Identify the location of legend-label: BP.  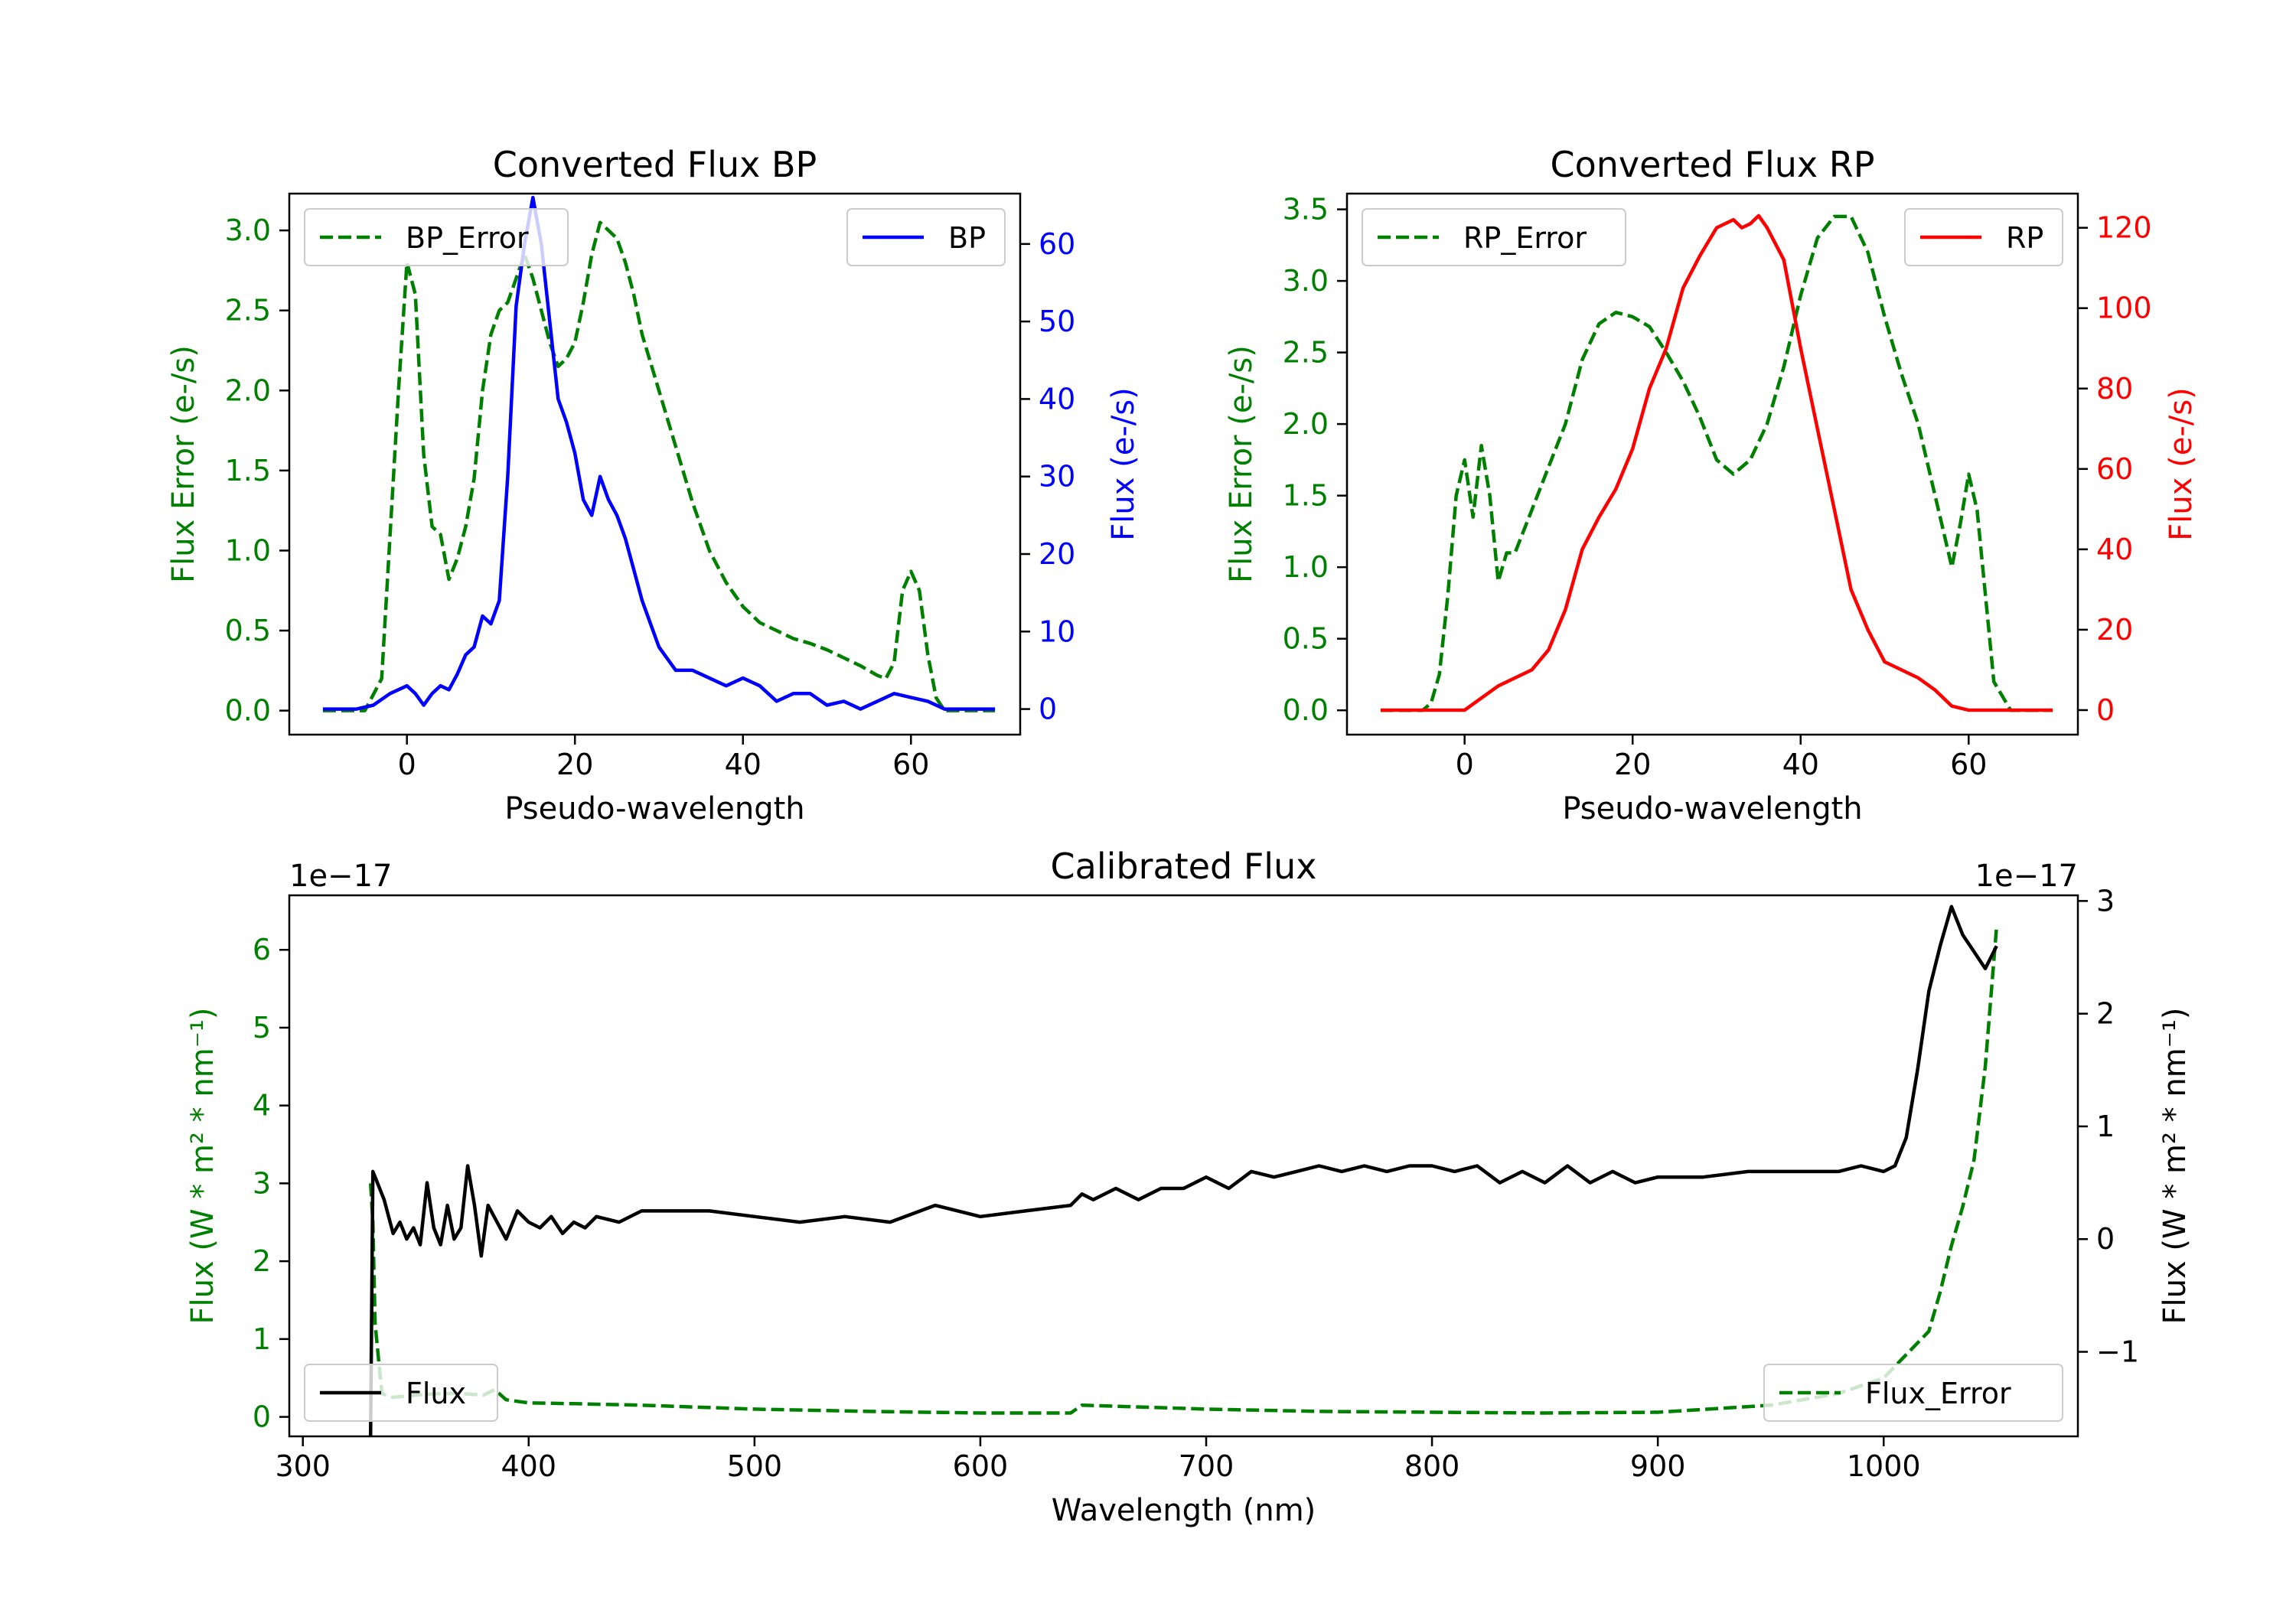
(967, 238).